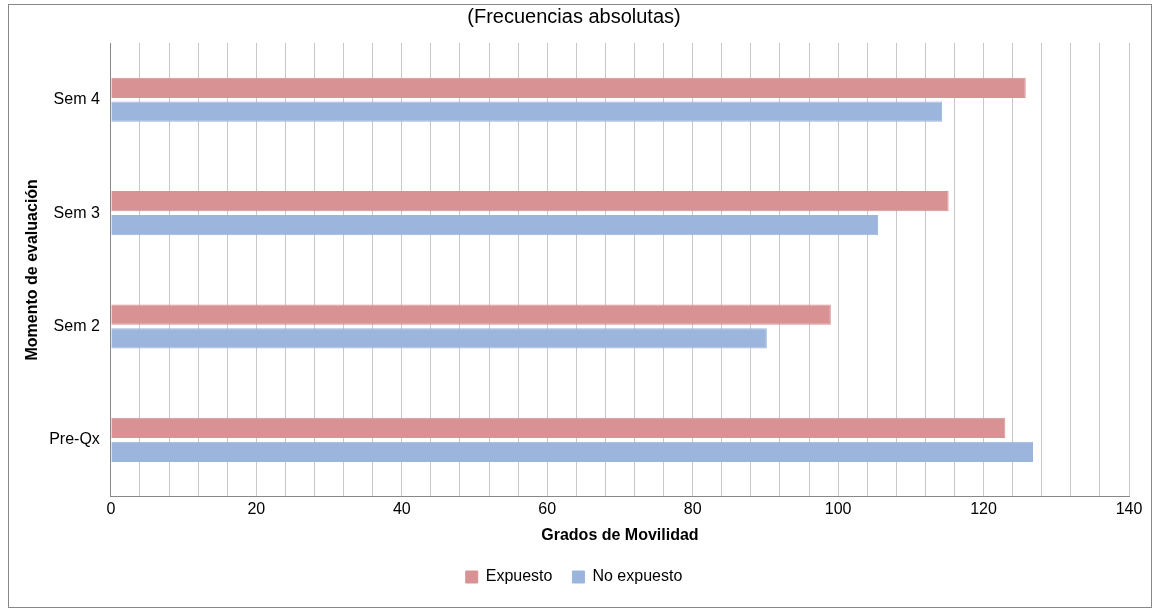 The image size is (1160, 616). Describe the element at coordinates (32, 270) in the screenshot. I see `y-axis-title: Momento de evaluación` at that location.